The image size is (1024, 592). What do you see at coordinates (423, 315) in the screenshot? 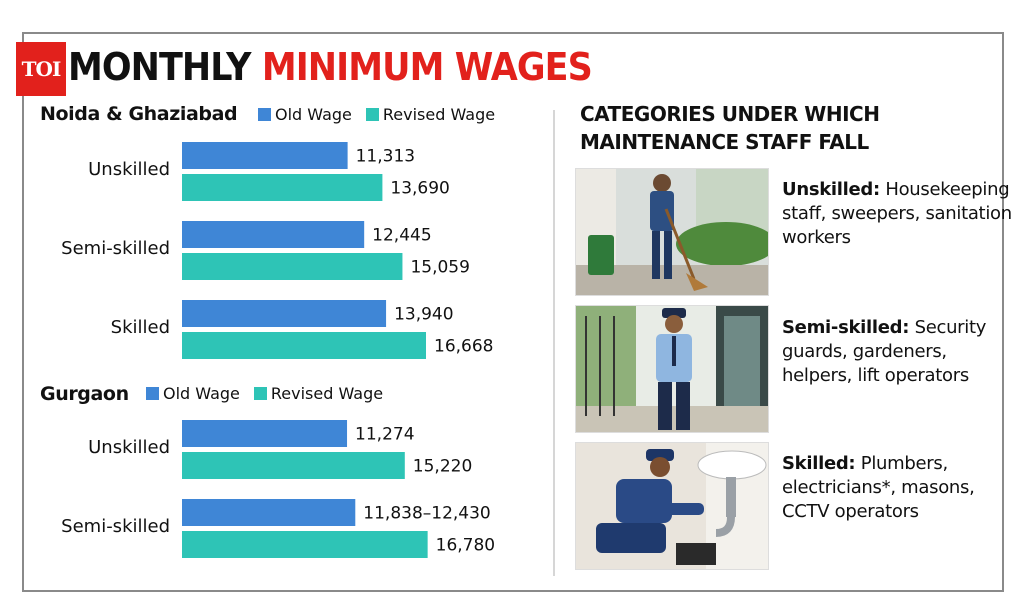
I see `bar-value-label: 13,940` at bounding box center [423, 315].